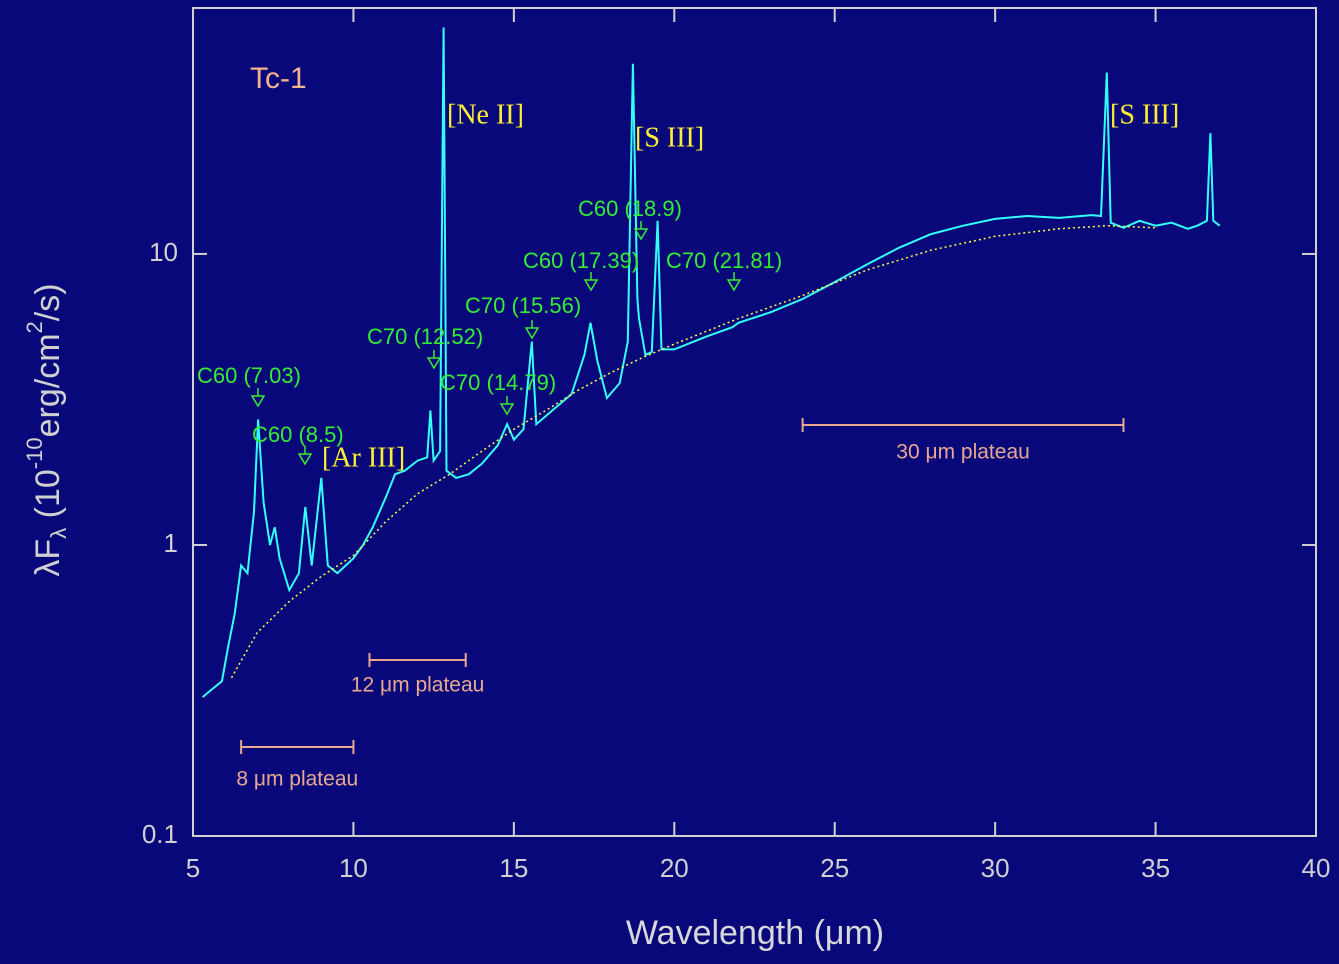  Describe the element at coordinates (834, 868) in the screenshot. I see `x-tick-label: 25` at that location.